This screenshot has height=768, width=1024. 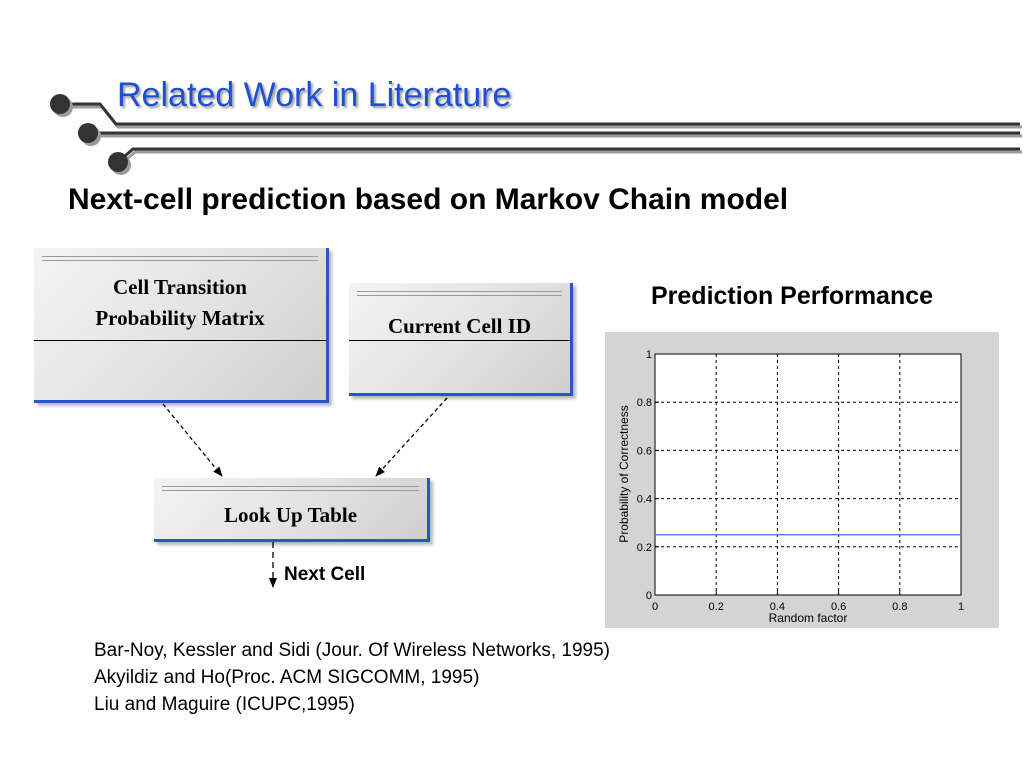 I want to click on transition-matrix-box: Cell Transition Probability Matrix, so click(x=181, y=325).